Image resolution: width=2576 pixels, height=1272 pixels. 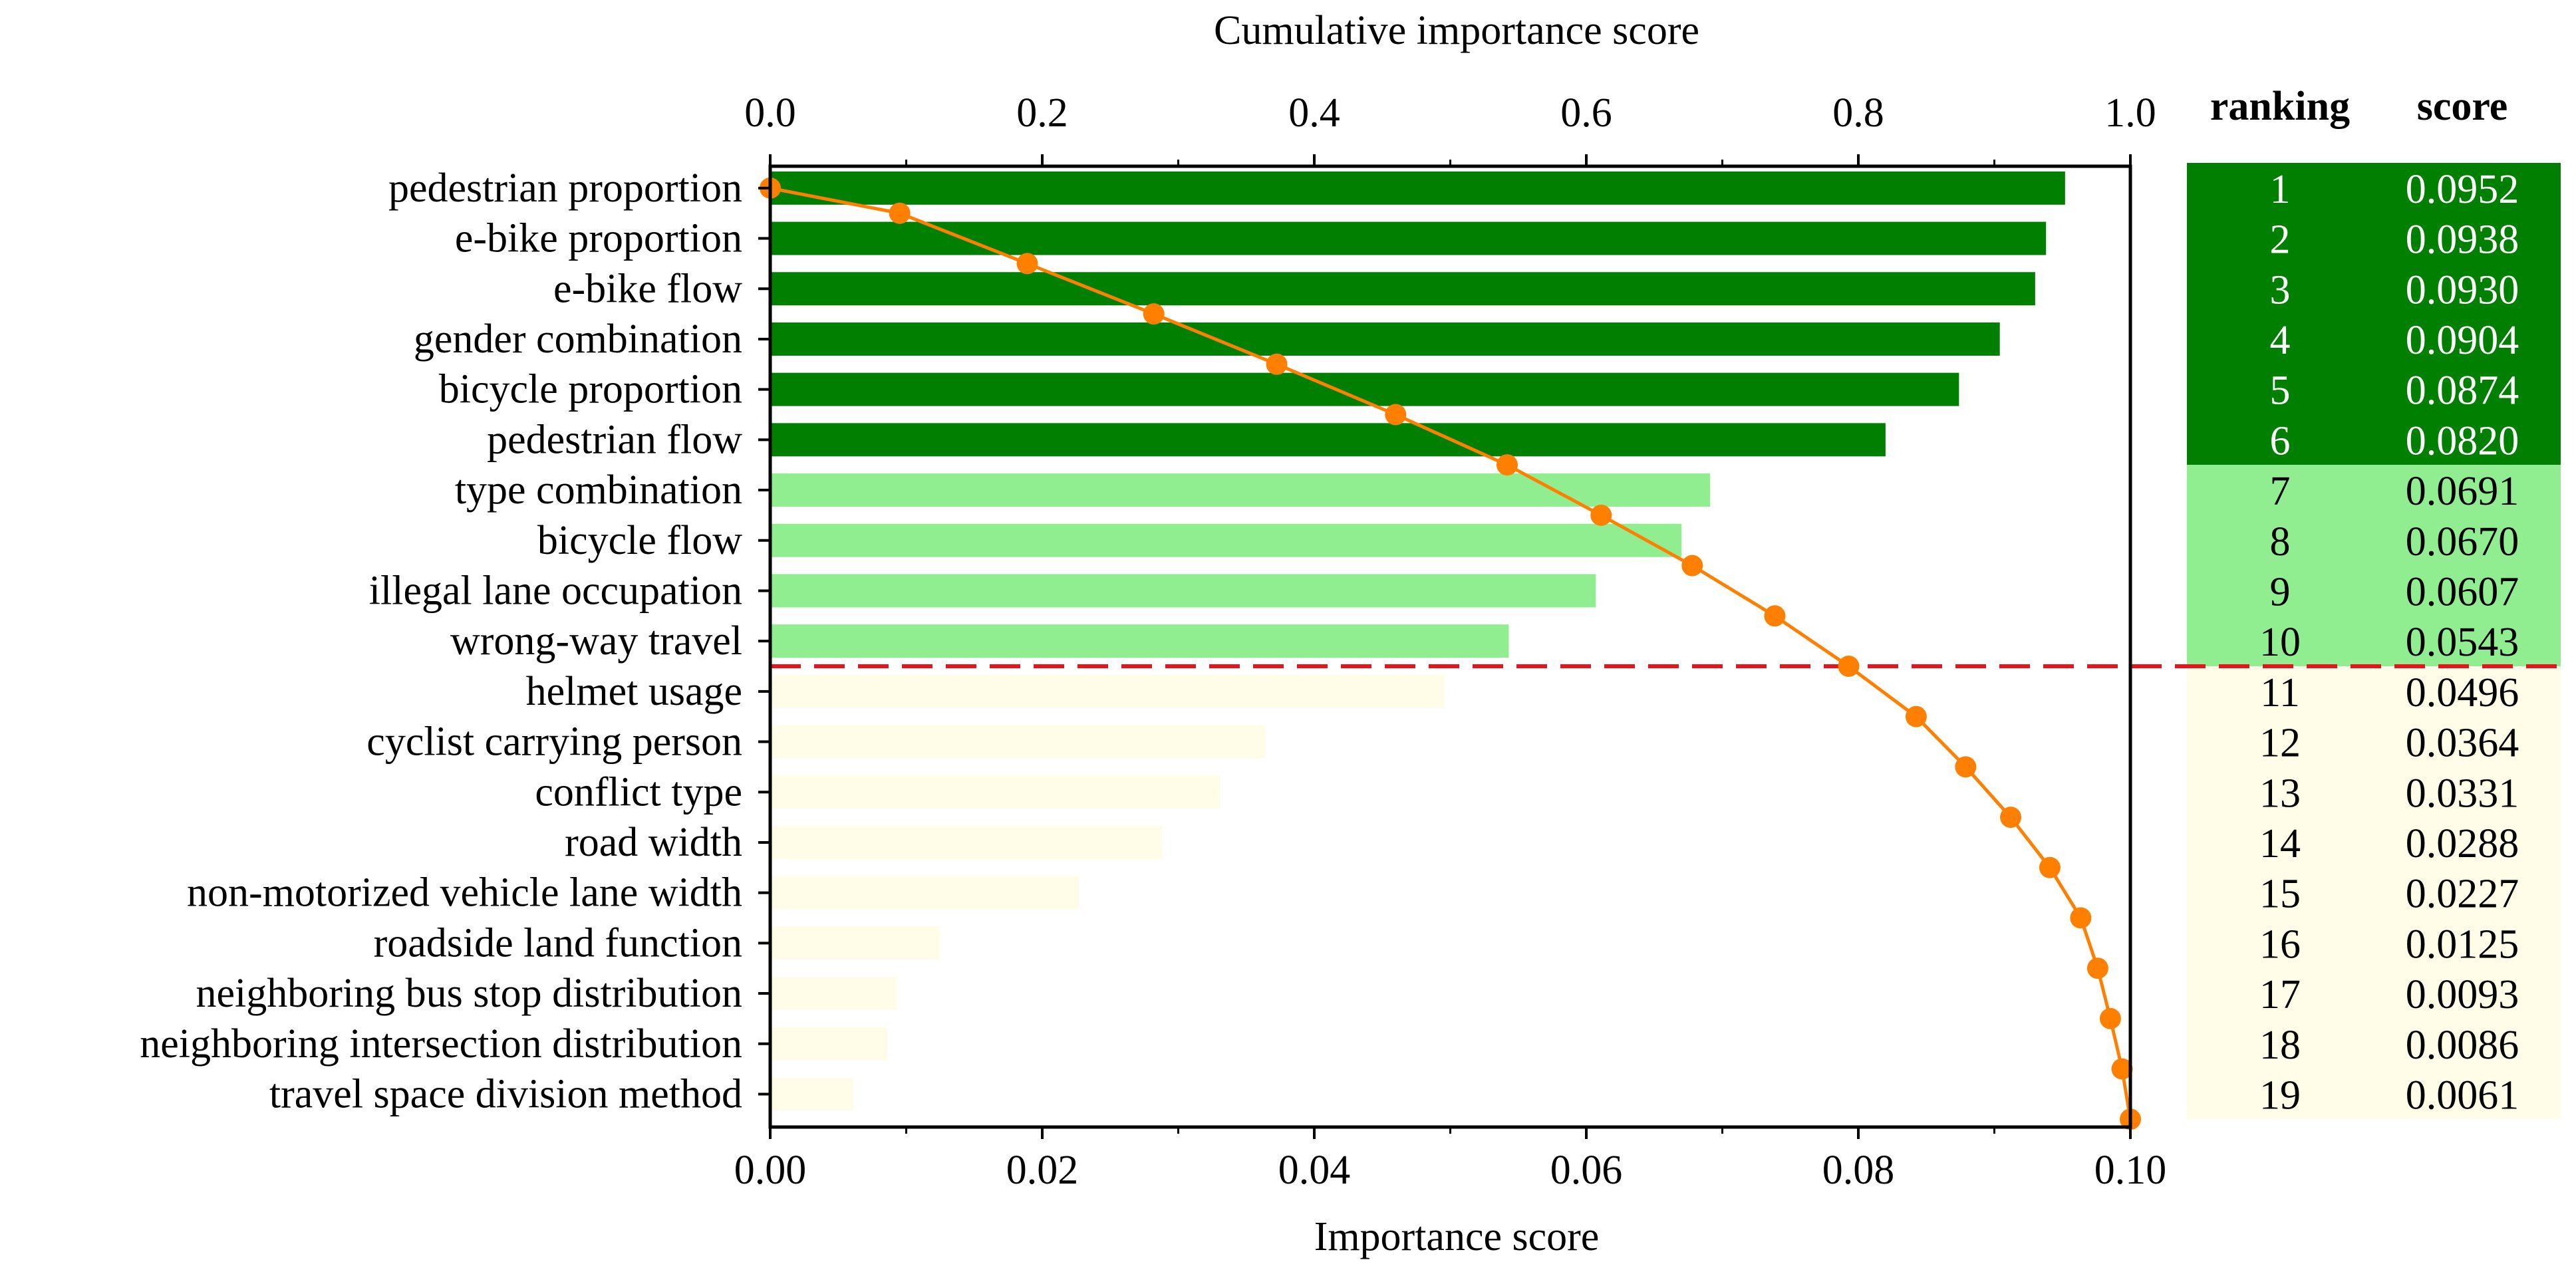 I want to click on bottom-tick-label-0: 0.00, so click(x=770, y=1170).